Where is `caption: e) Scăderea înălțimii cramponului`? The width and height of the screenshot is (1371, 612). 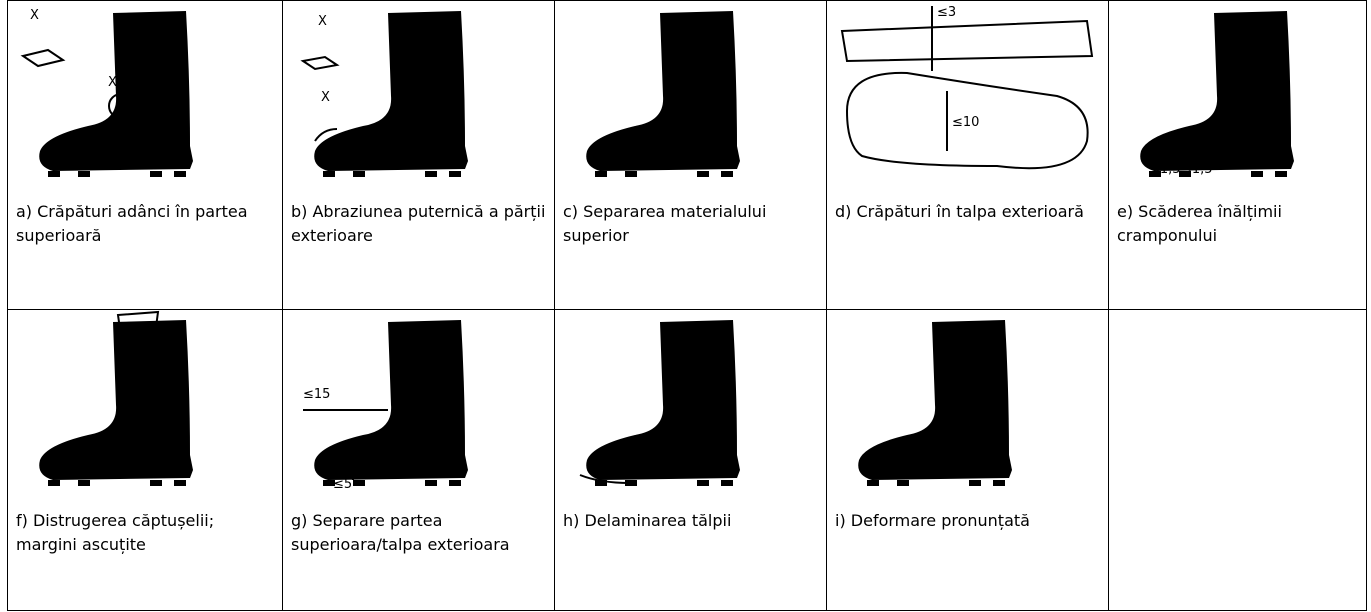
caption: e) Scăderea înălțimii cramponului is located at coordinates (1199, 223).